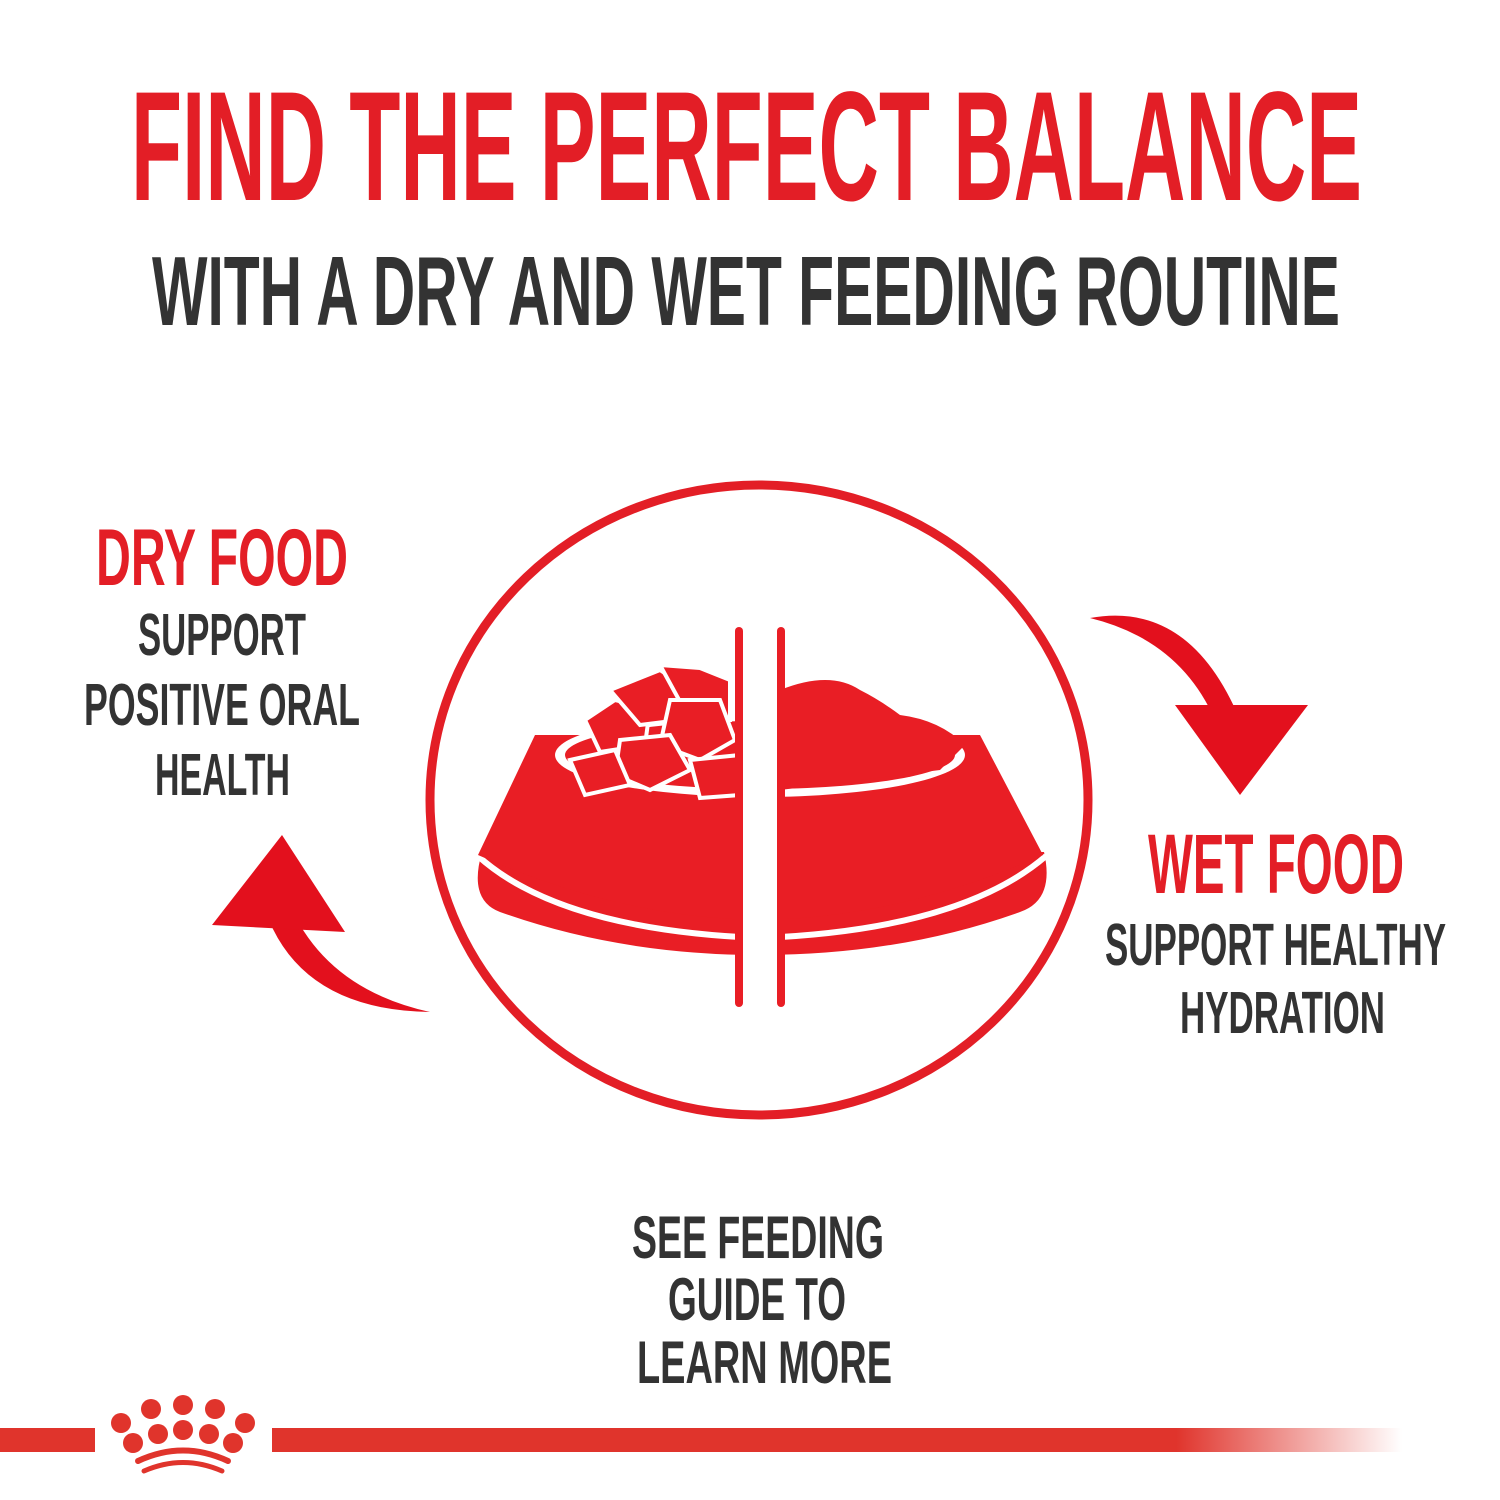  What do you see at coordinates (701, 1434) in the screenshot?
I see `brand-footer` at bounding box center [701, 1434].